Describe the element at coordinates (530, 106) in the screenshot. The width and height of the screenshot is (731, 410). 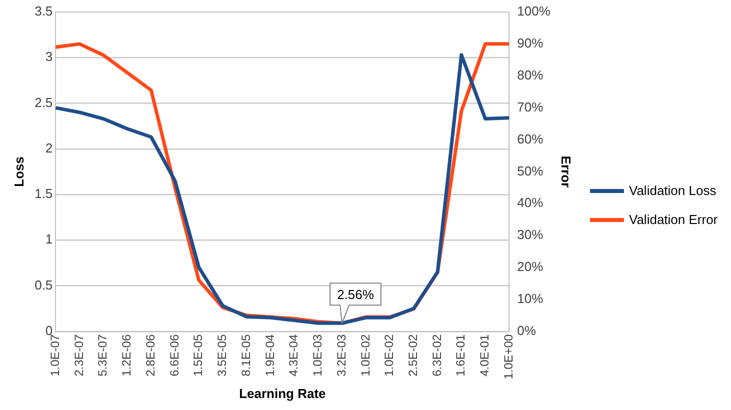
I see `y2-tick-label: 70%` at that location.